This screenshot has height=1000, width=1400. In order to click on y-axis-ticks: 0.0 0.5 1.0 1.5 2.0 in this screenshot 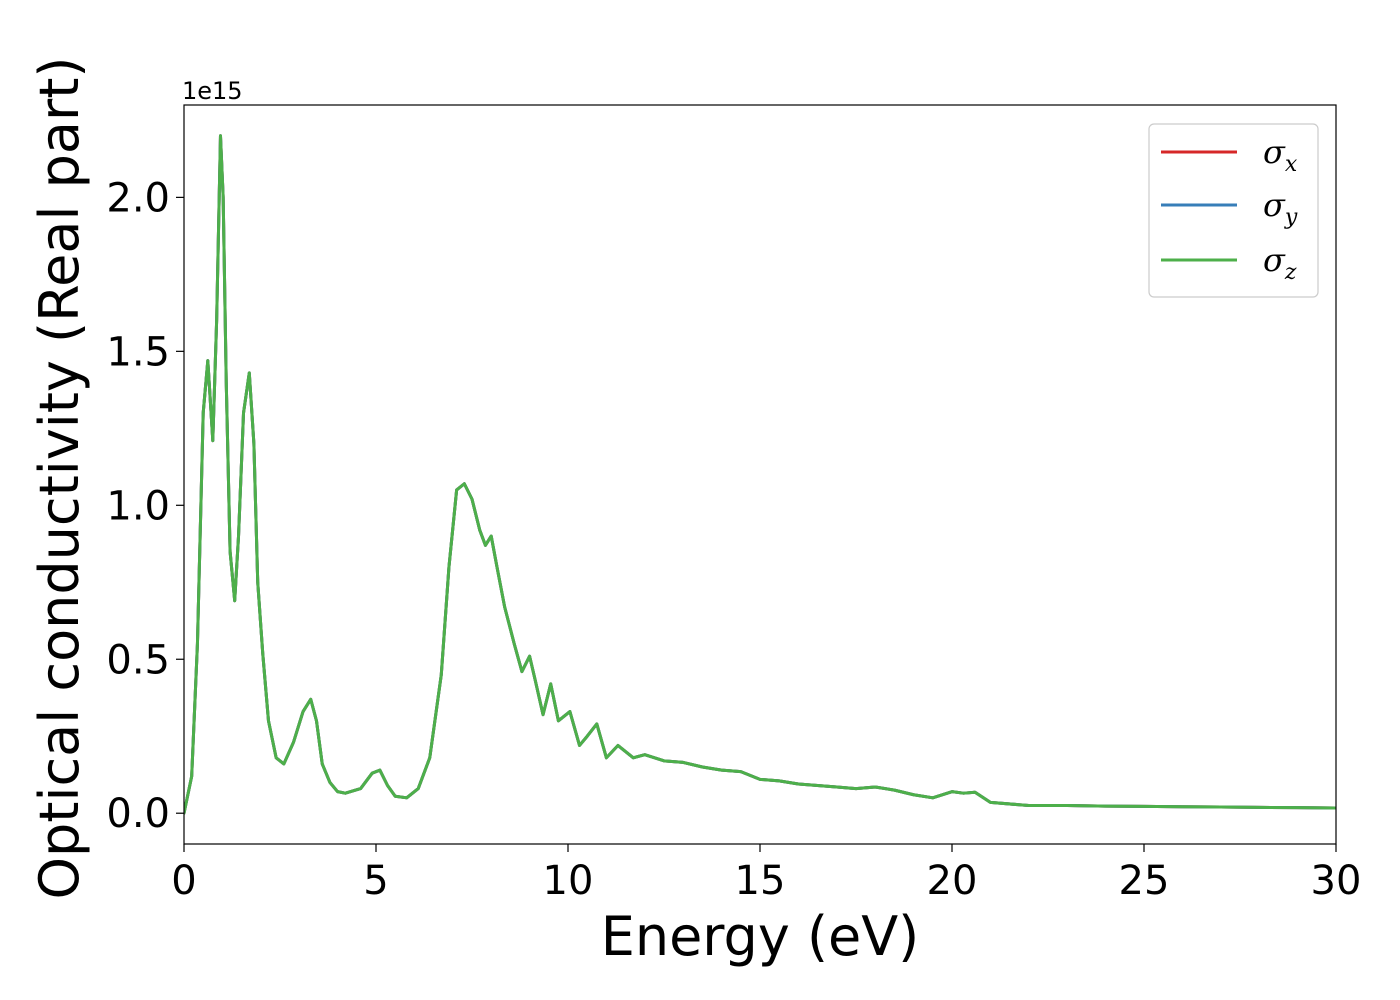, I will do `click(145, 506)`.